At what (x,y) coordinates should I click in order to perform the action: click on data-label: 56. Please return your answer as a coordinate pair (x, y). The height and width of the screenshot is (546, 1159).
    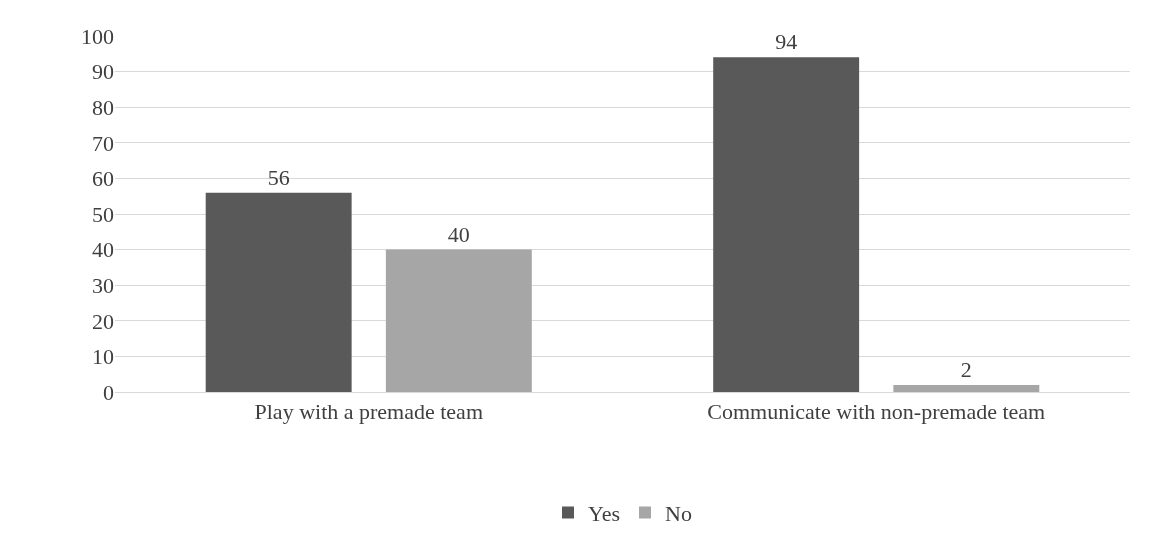
    Looking at the image, I should click on (278, 177).